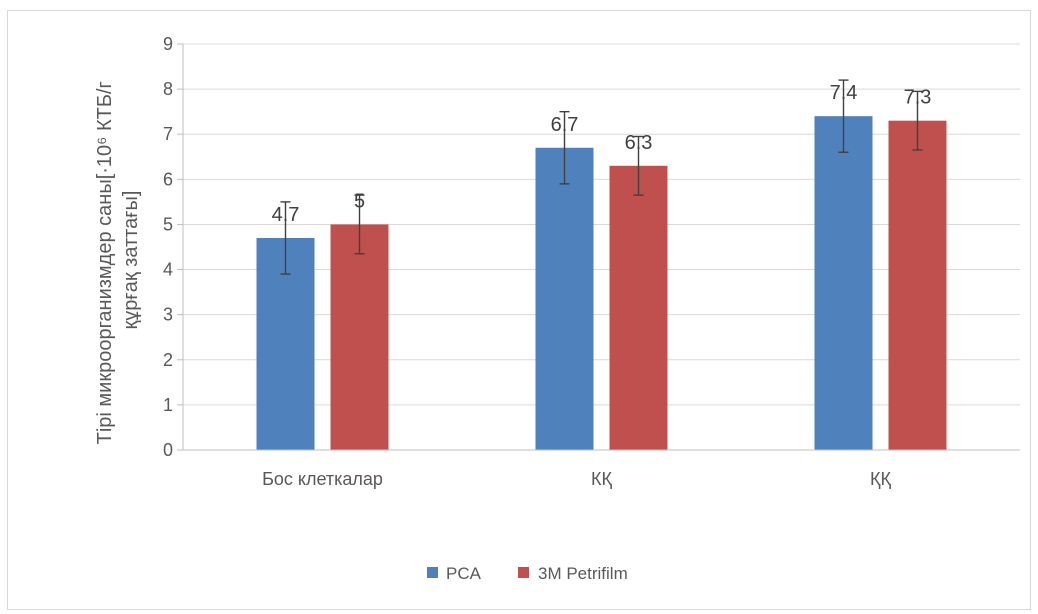 This screenshot has width=1038, height=614. What do you see at coordinates (576, 479) in the screenshot?
I see `x-tick-labels: Бос клеткалар КҚ ҚҚ` at bounding box center [576, 479].